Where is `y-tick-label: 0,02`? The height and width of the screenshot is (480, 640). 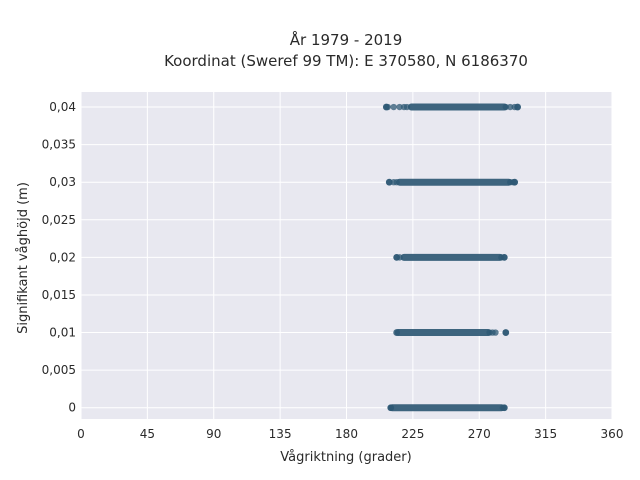
y-tick-label: 0,02 is located at coordinates (62, 257).